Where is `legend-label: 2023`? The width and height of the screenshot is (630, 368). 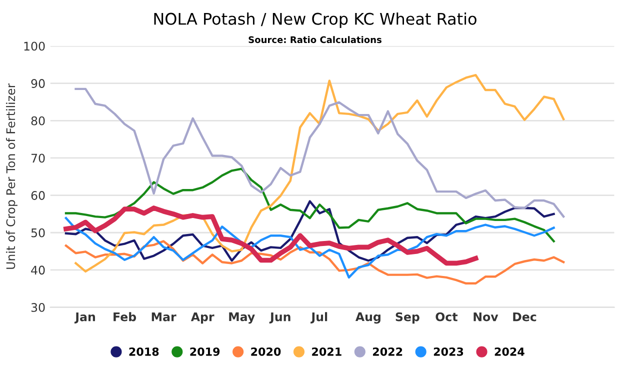 legend-label: 2023 is located at coordinates (449, 351).